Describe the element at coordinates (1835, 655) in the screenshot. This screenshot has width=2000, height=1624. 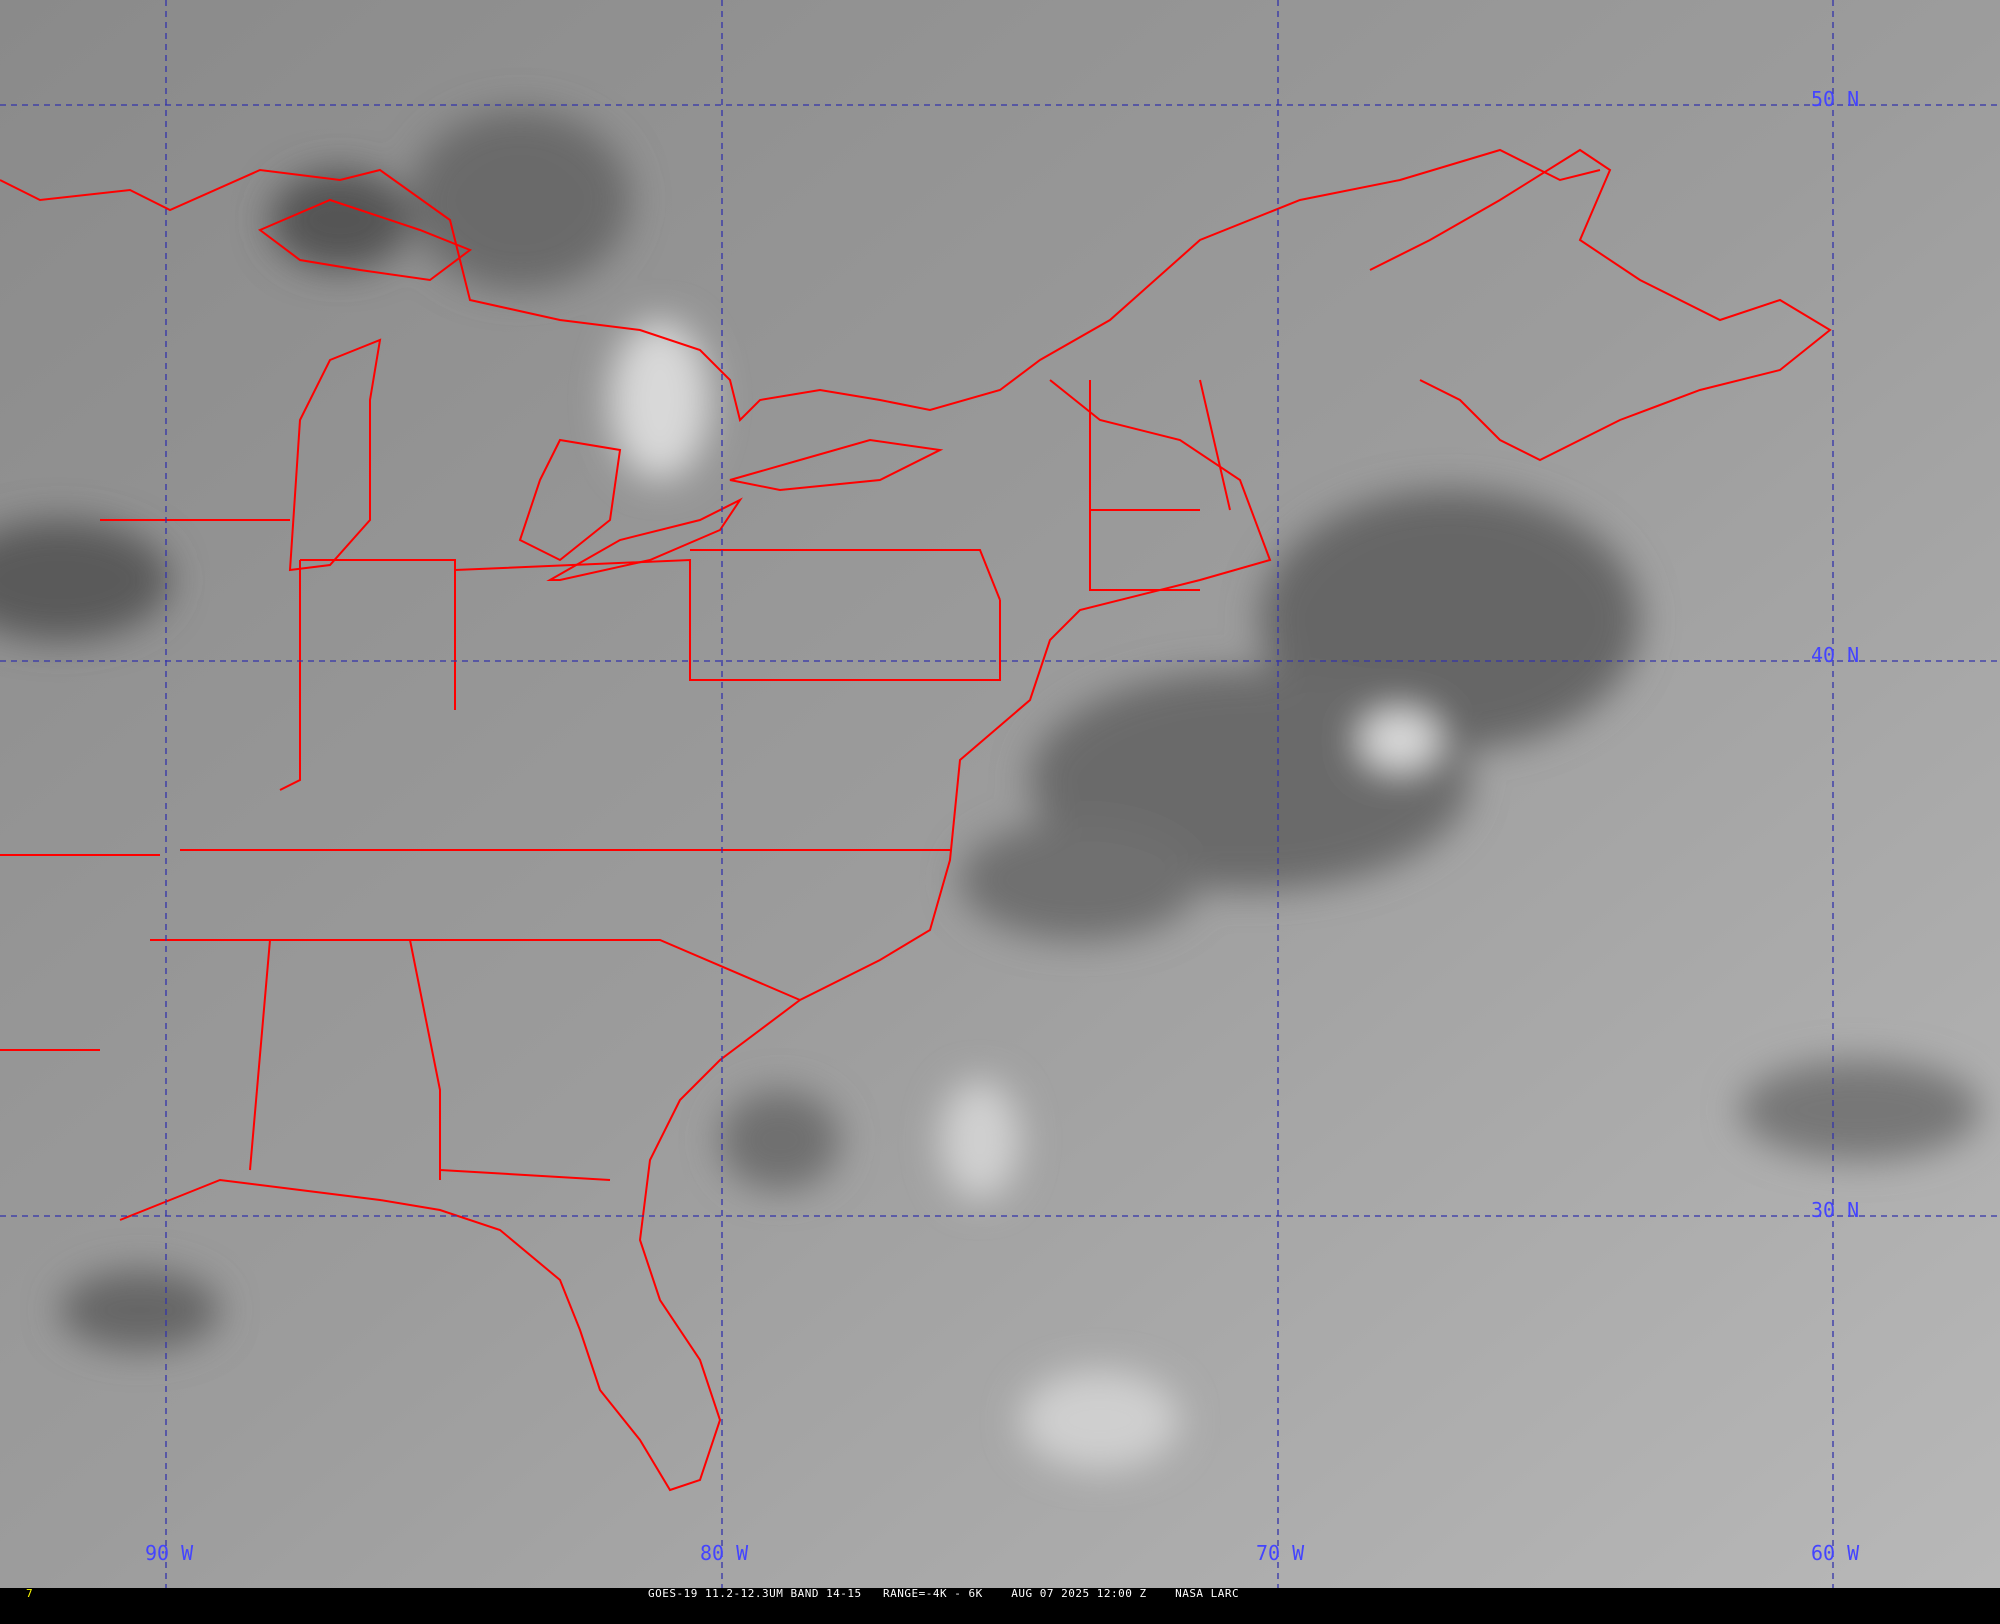
I see `lat-label-40n: 40 N` at that location.